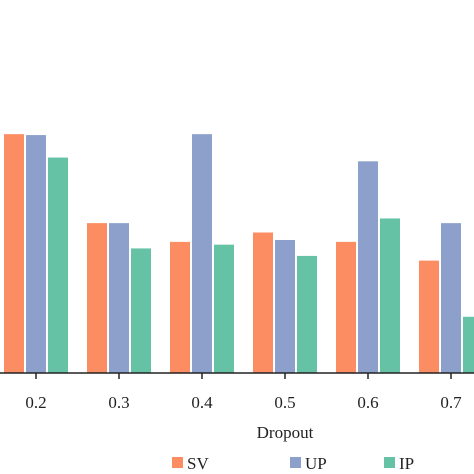  I want to click on legend-swatch-ip, so click(389, 462).